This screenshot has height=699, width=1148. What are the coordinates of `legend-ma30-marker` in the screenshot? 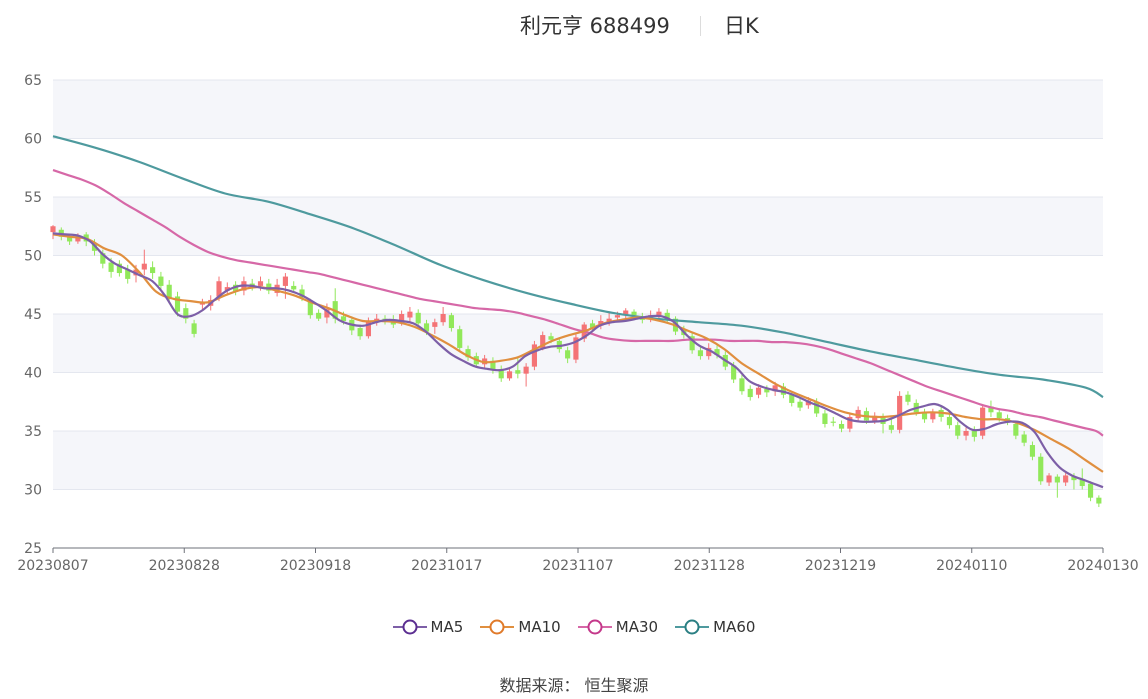 It's located at (594, 627).